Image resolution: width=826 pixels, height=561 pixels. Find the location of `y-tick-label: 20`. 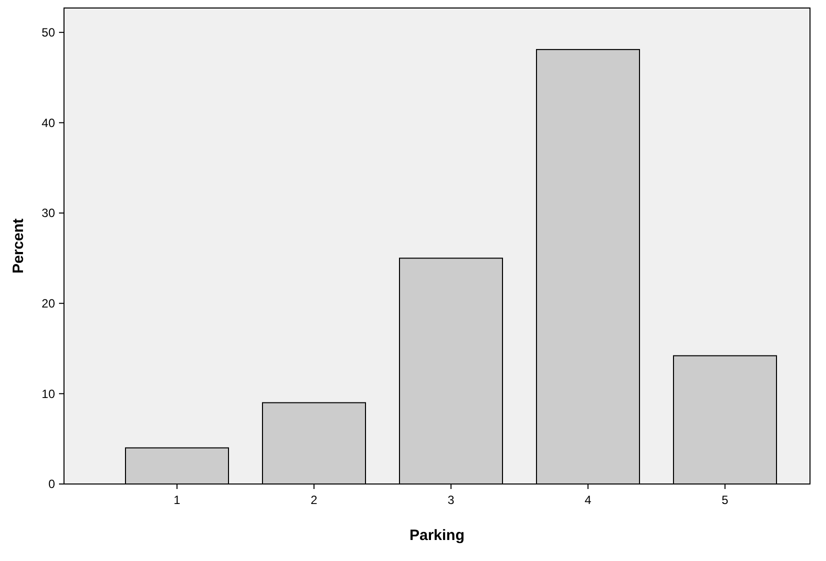

y-tick-label: 20 is located at coordinates (49, 303).